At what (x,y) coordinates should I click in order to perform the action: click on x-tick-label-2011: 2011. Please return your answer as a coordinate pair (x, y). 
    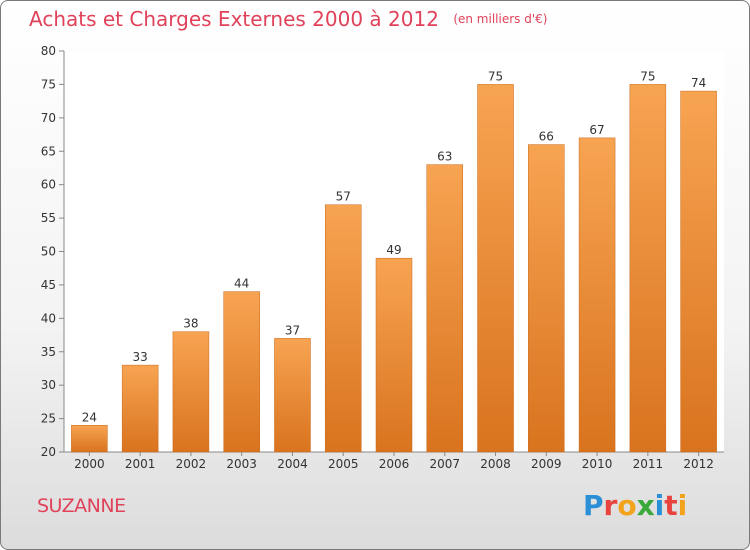
    Looking at the image, I should click on (648, 464).